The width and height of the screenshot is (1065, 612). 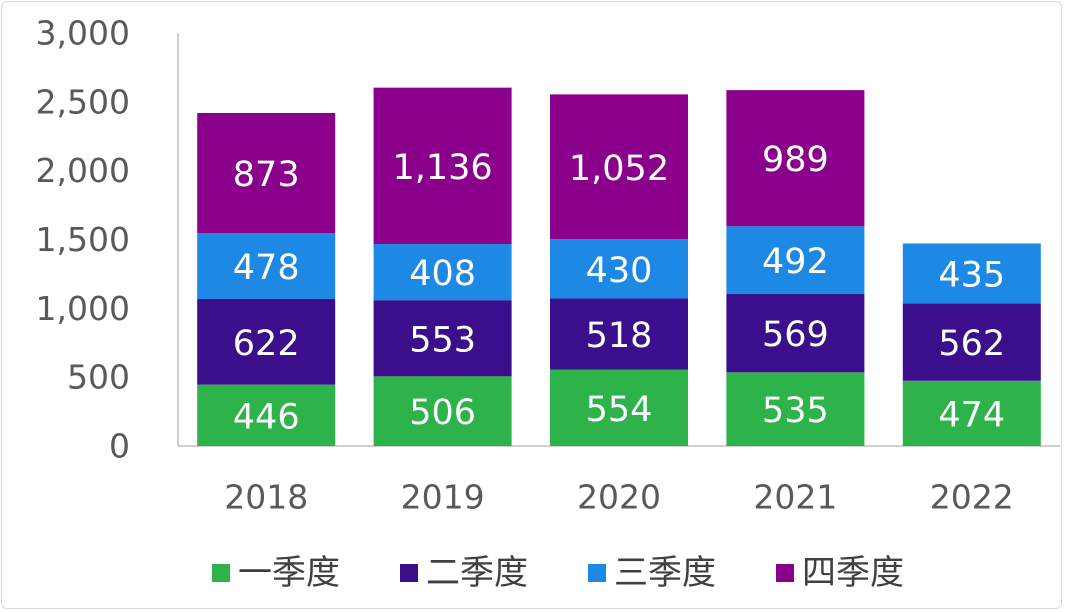 I want to click on data-label: 435, so click(x=971, y=275).